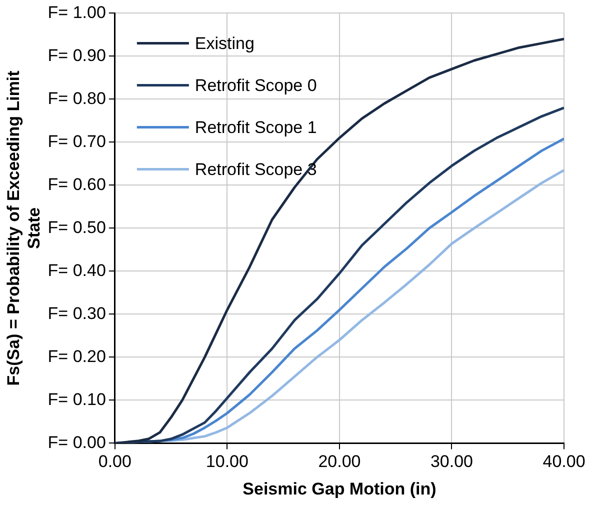 The height and width of the screenshot is (508, 590). Describe the element at coordinates (255, 127) in the screenshot. I see `legend-label: Retrofit Scope 1` at that location.